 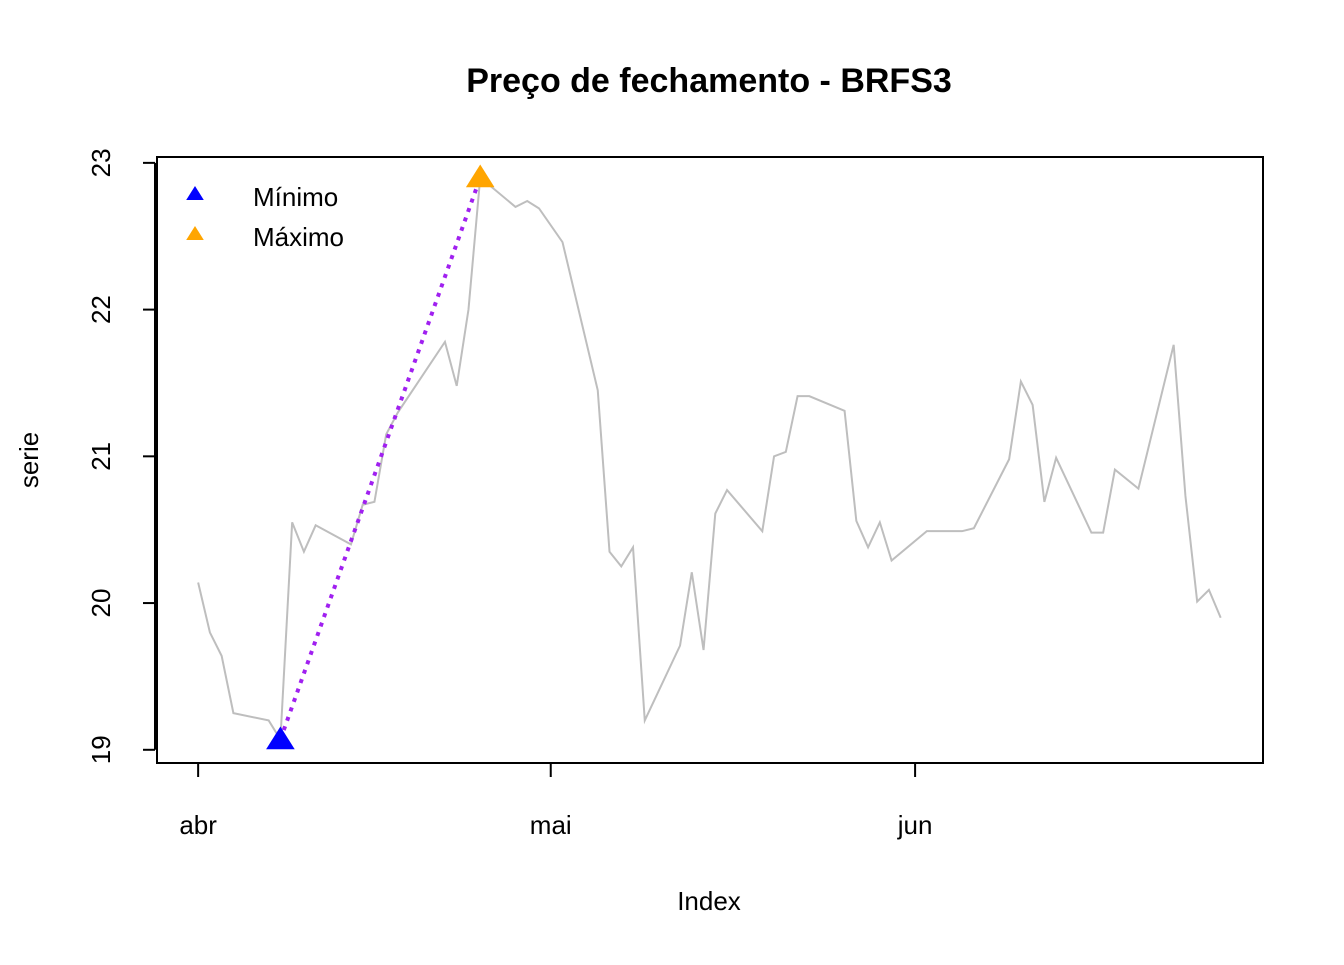 What do you see at coordinates (709, 901) in the screenshot?
I see `x-axis-label: Index` at bounding box center [709, 901].